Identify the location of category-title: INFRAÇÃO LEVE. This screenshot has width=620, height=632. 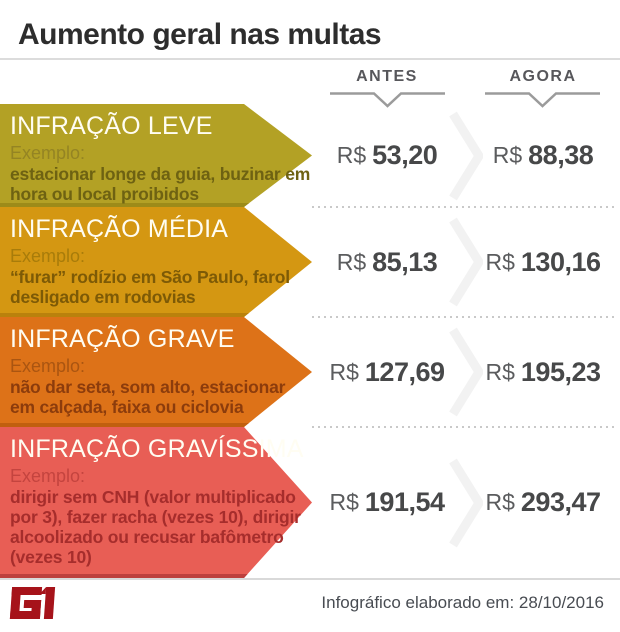
(111, 126).